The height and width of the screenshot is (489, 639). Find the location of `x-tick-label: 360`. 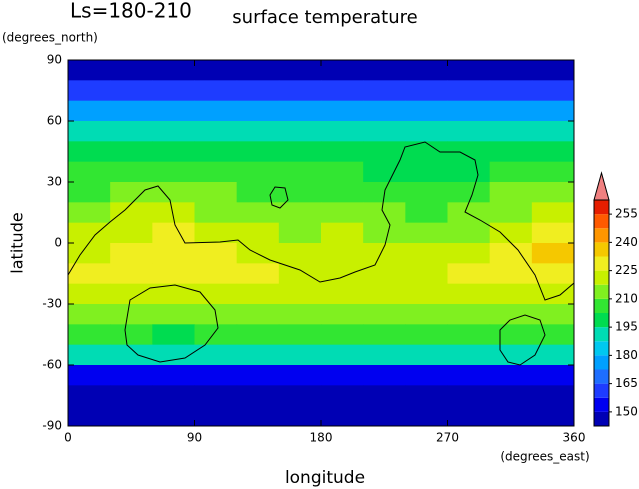

x-tick-label: 360 is located at coordinates (574, 438).